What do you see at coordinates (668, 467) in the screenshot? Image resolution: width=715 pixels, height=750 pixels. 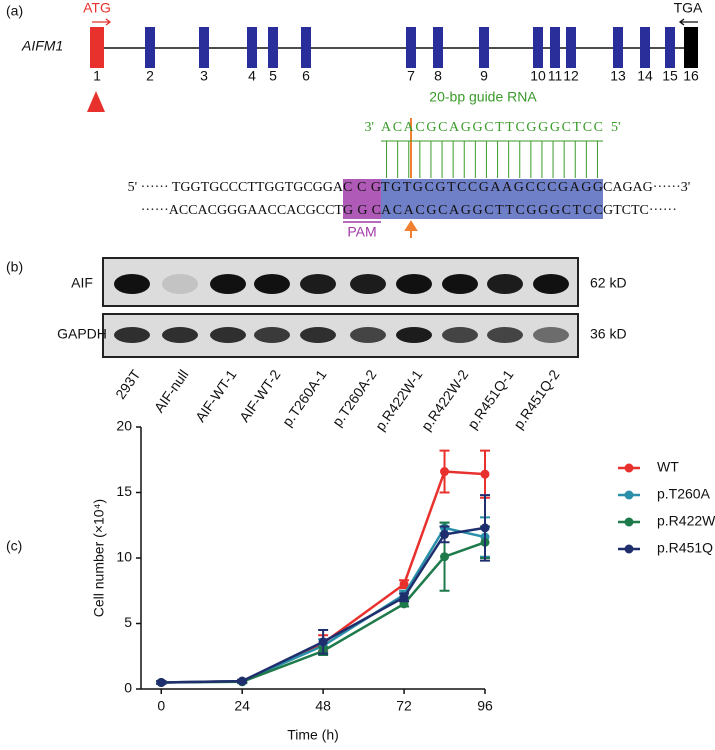 I see `legend-label: WT` at bounding box center [668, 467].